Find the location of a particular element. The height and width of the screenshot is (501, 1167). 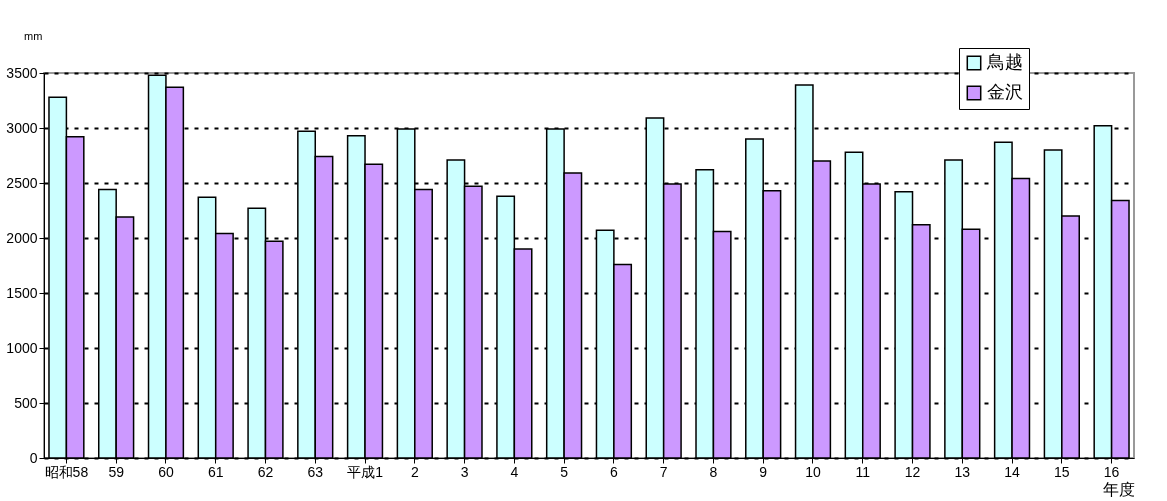

x-tick-label: 平成1 is located at coordinates (365, 471).